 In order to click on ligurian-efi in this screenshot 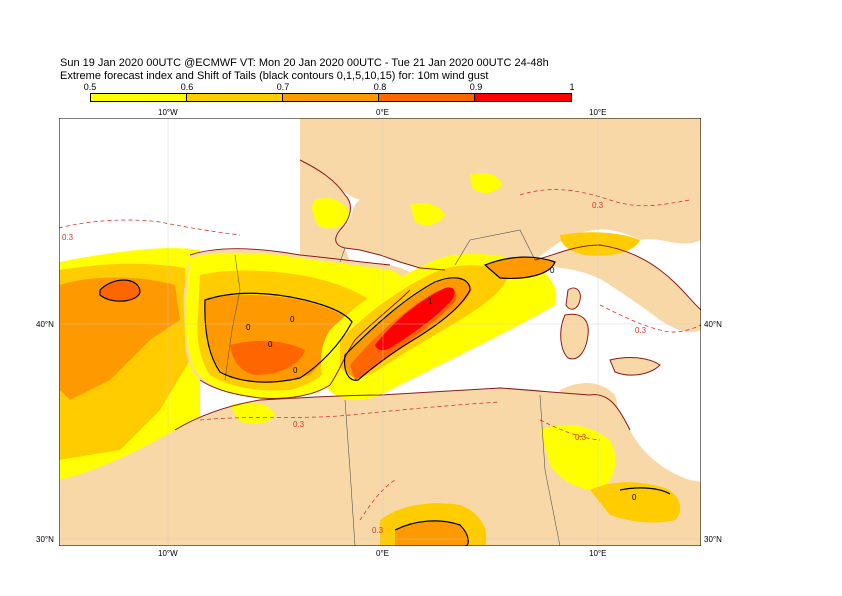, I will do `click(520, 268)`.